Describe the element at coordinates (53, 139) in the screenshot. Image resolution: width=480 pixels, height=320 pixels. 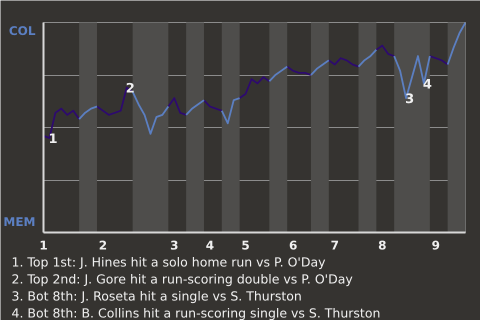
I see `annotation: 1` at that location.